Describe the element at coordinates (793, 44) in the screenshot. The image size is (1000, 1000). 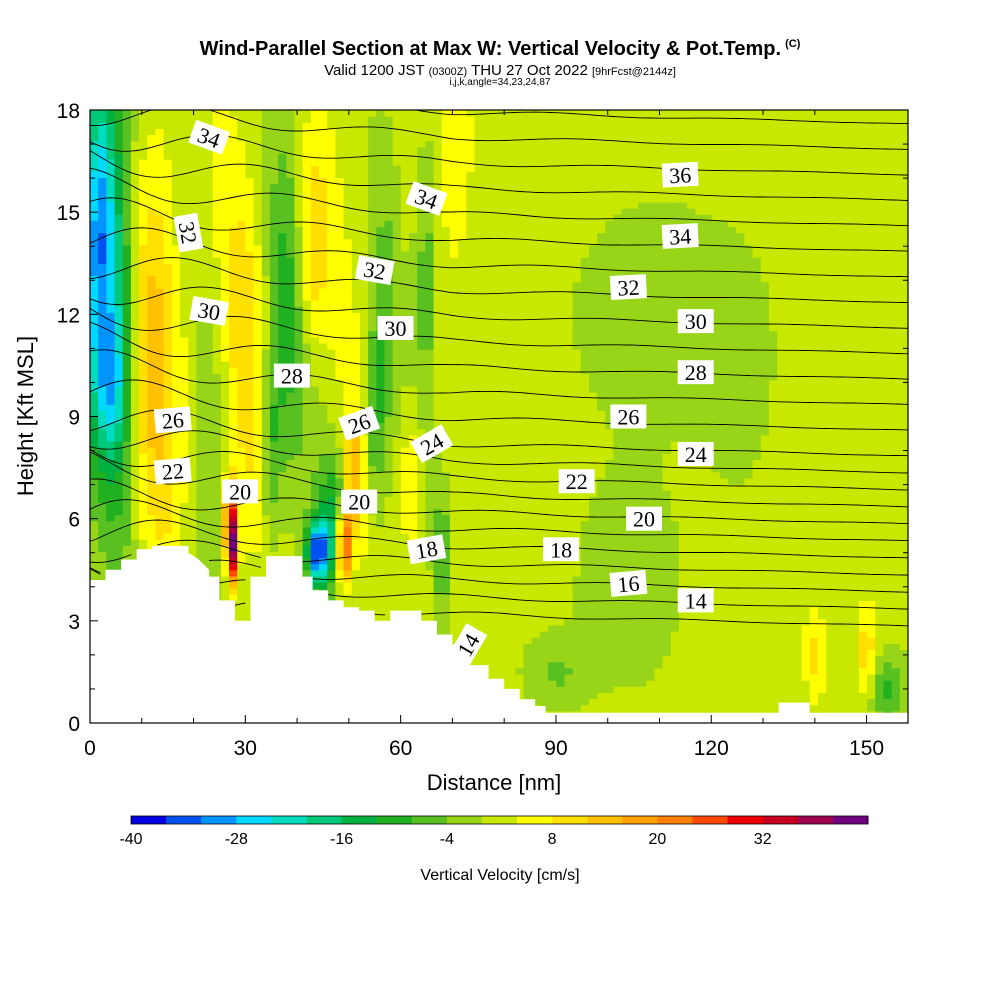
I see `chart-title-units: (C)` at that location.